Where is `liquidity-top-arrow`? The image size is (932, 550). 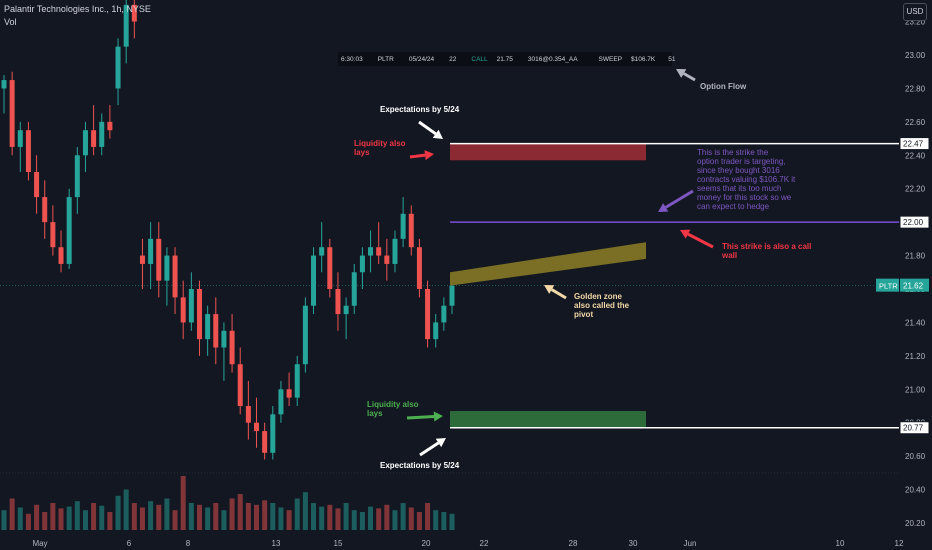 liquidity-top-arrow is located at coordinates (417, 156).